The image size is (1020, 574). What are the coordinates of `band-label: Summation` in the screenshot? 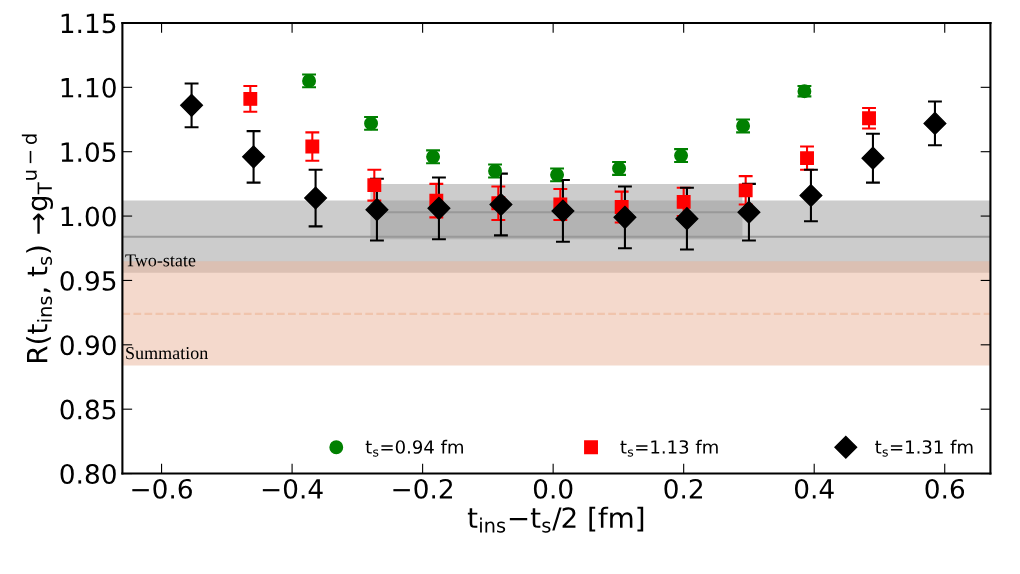 It's located at (167, 353).